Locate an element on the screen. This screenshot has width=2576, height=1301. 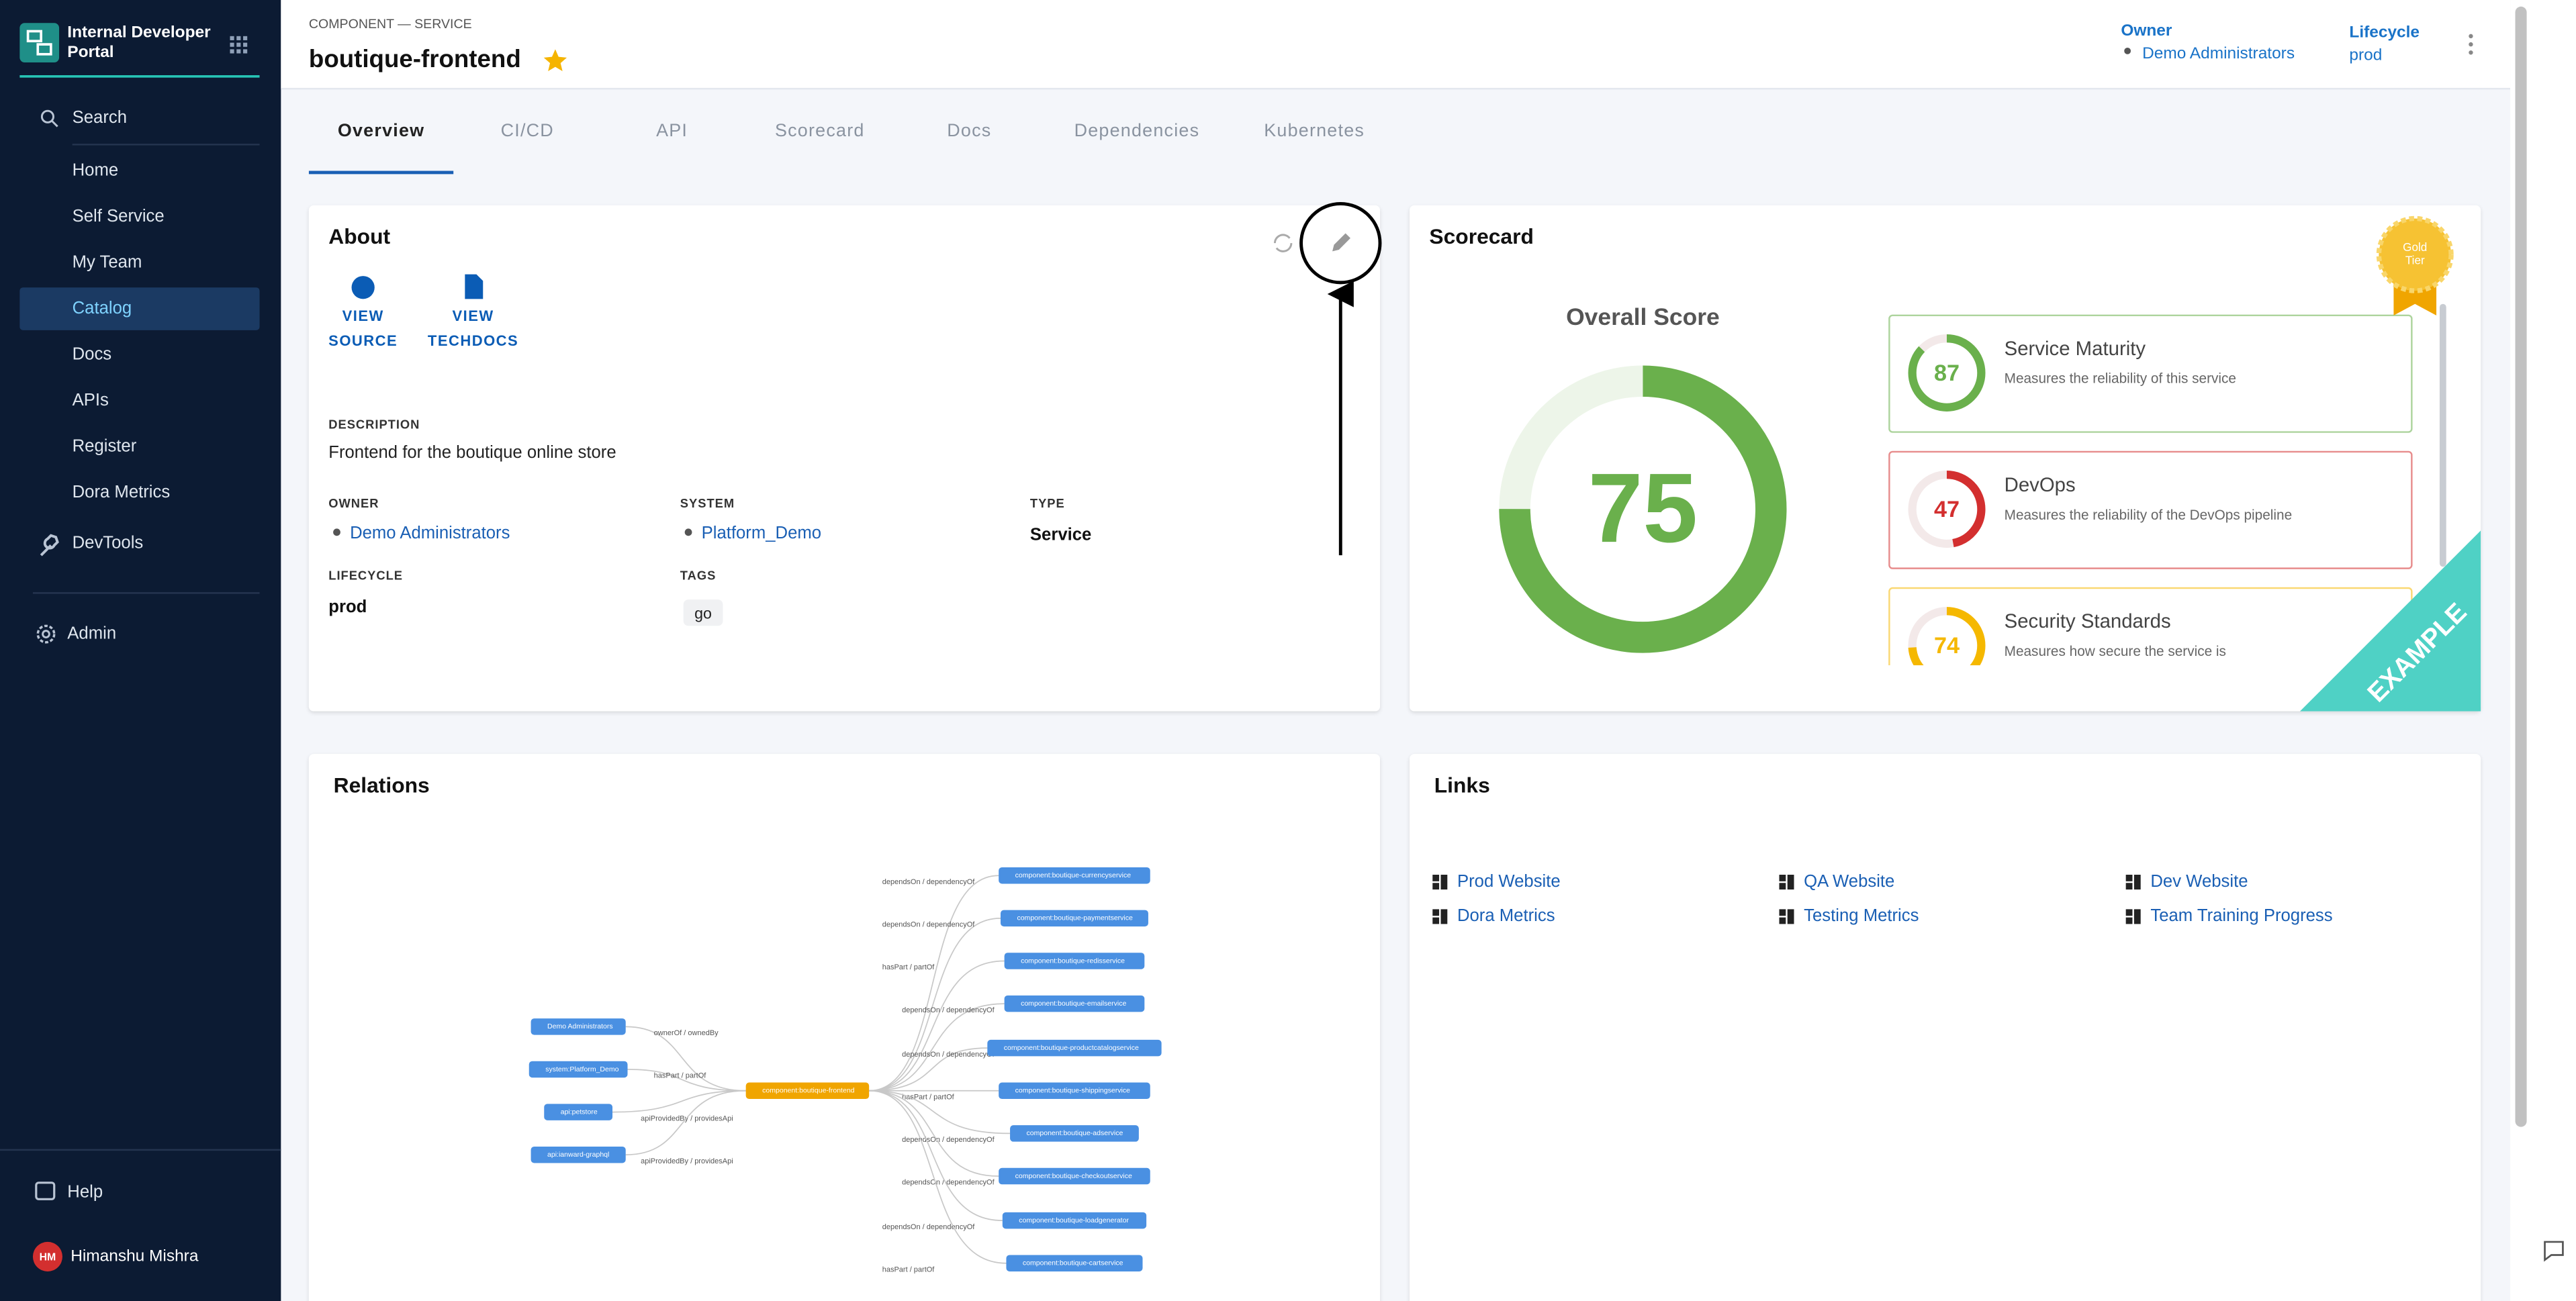
node-label: component:boutique-paymentservice is located at coordinates (1075, 918).